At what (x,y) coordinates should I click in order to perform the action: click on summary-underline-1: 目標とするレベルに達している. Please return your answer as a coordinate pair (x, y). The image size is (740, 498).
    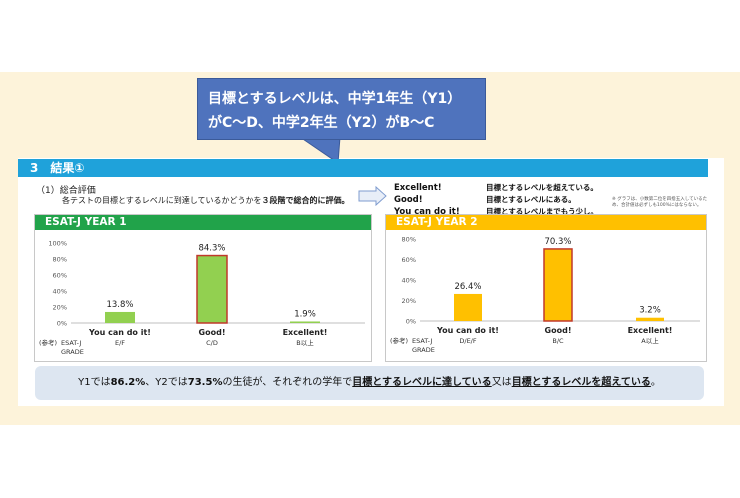
    Looking at the image, I should click on (422, 382).